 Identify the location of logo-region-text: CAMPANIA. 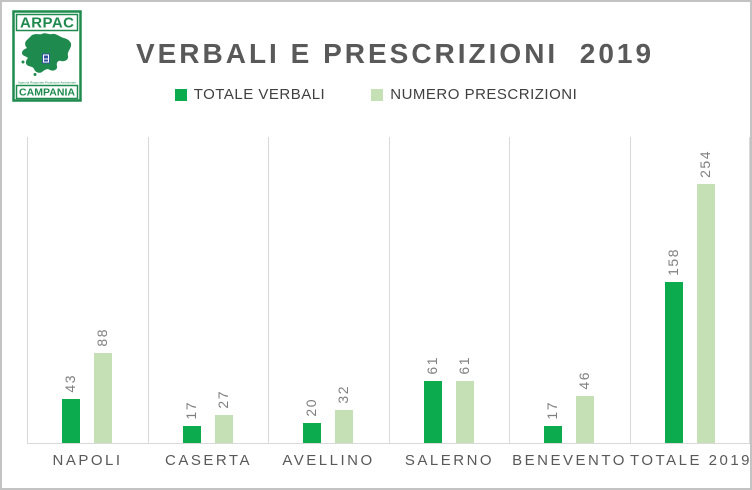
(47, 93).